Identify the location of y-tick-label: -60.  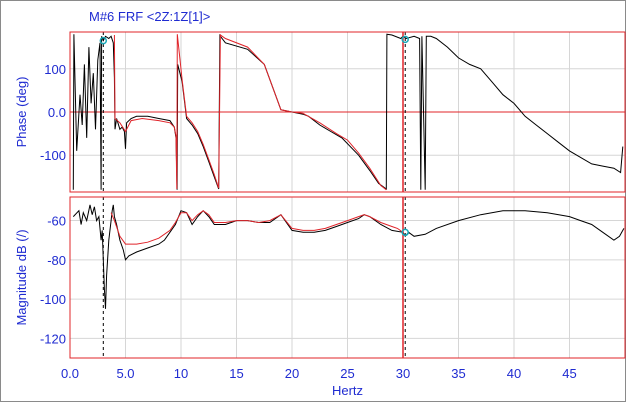
(56, 221).